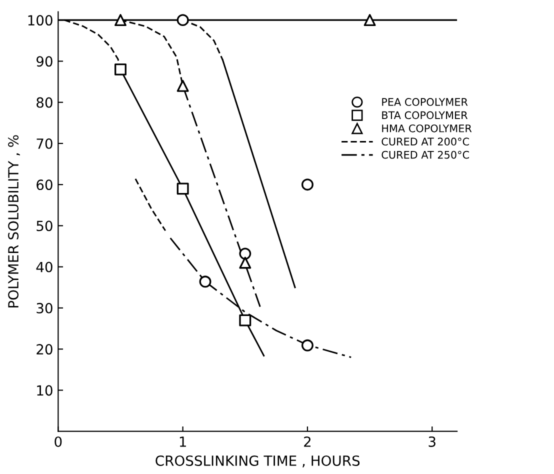  What do you see at coordinates (44, 143) in the screenshot?
I see `y-tick-label: 70` at bounding box center [44, 143].